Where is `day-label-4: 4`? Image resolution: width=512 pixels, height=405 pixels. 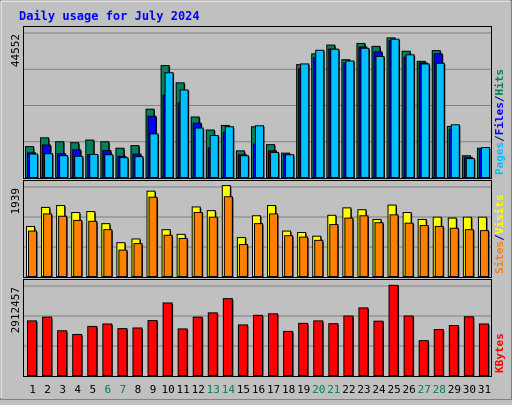
day-label-4: 4 is located at coordinates (77, 389).